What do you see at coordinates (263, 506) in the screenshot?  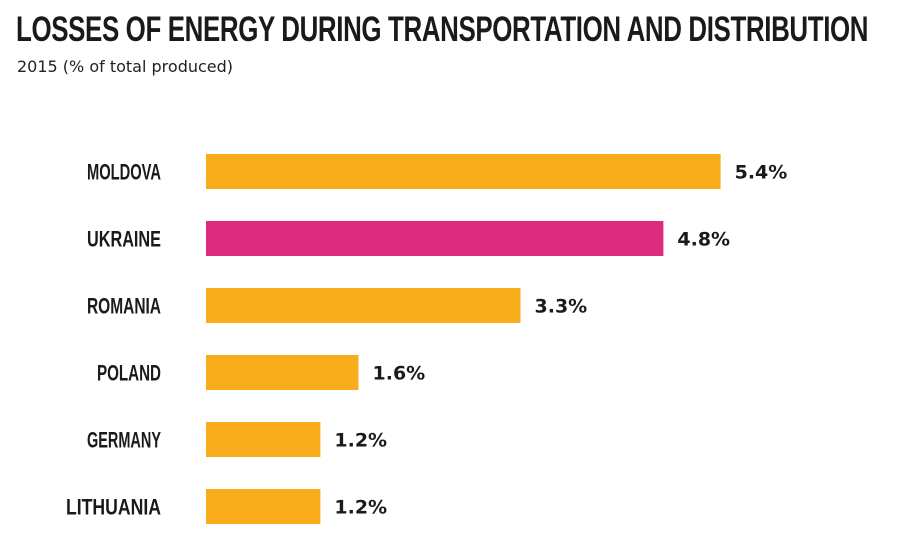 I see `bar-lithuania` at bounding box center [263, 506].